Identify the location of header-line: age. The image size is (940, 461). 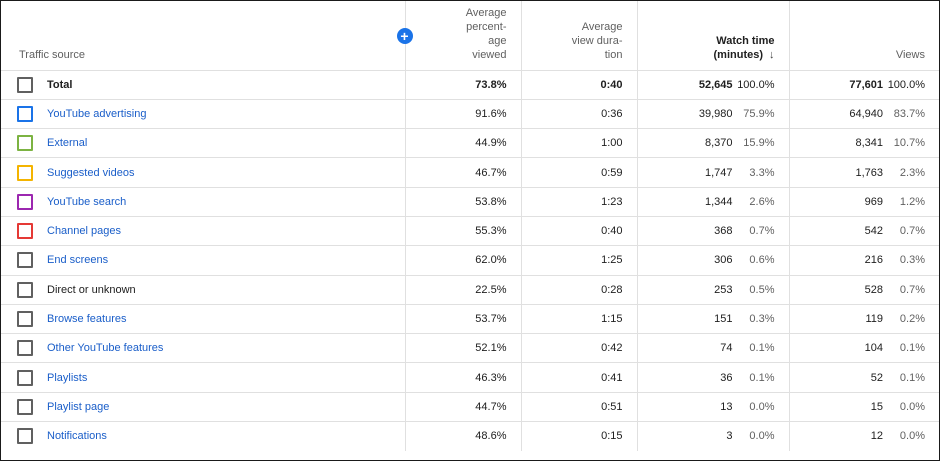
(497, 40).